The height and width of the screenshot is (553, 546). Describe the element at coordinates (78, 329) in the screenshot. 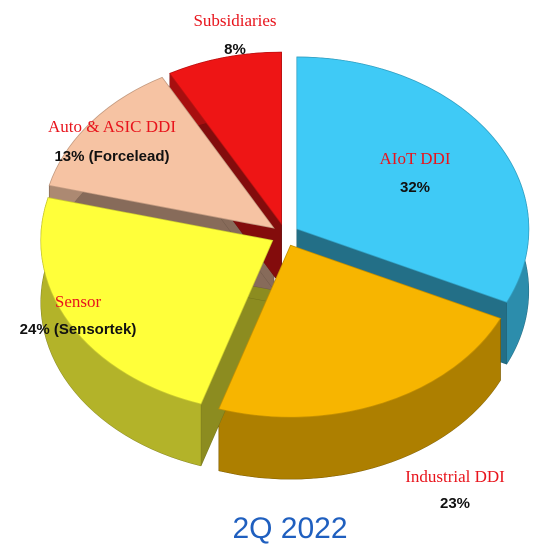

I see `value-label: 24% (Sensortek)` at that location.